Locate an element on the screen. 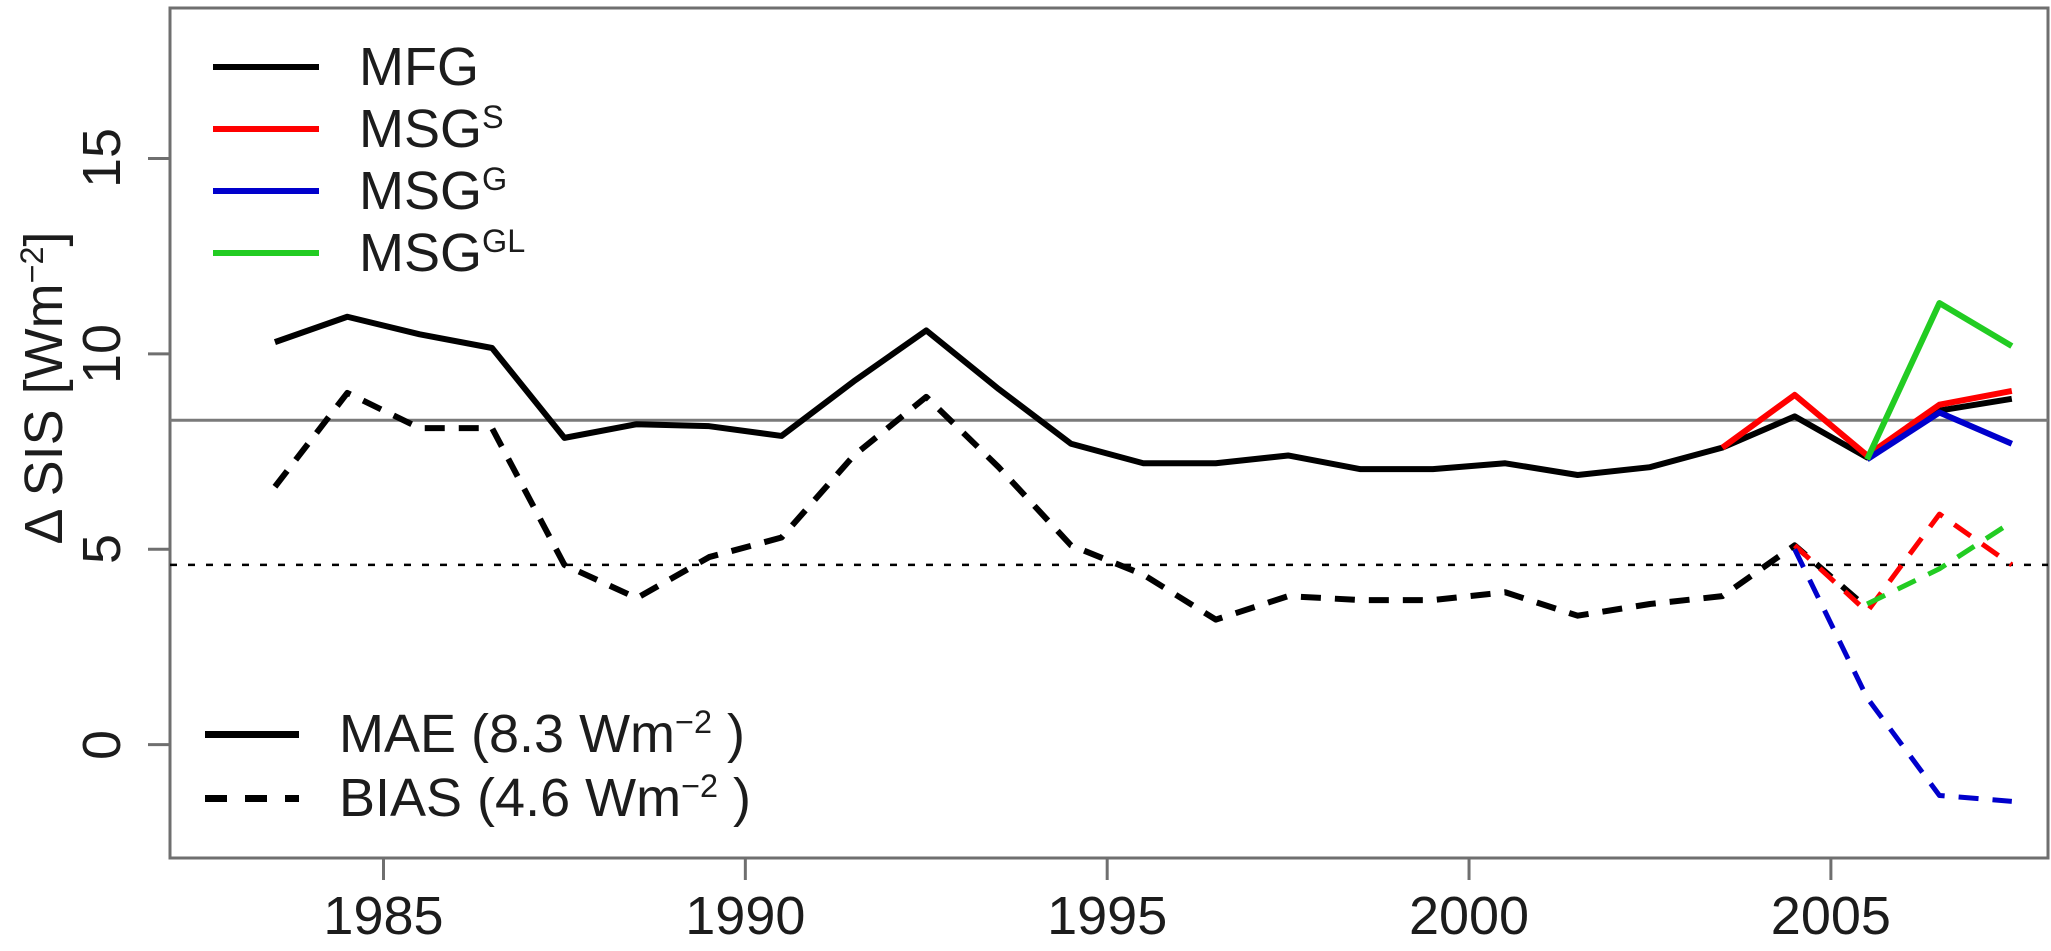 This screenshot has height=951, width=2051. legend-label-msg-gl: MSGGL is located at coordinates (442, 253).